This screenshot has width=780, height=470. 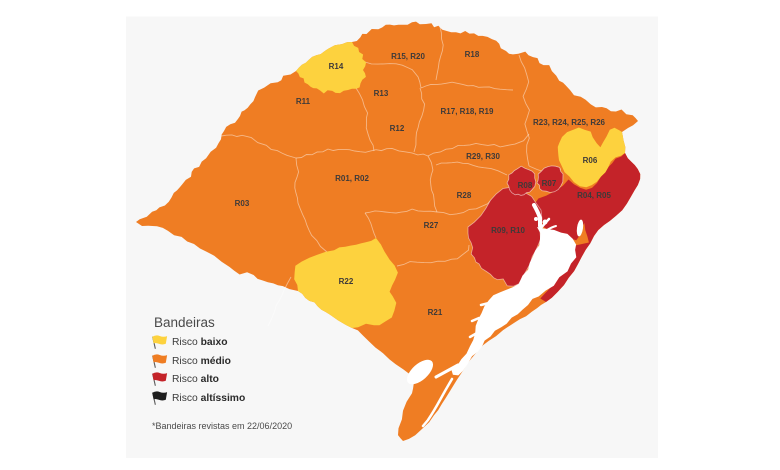 I want to click on svg-text: R03, so click(x=242, y=203).